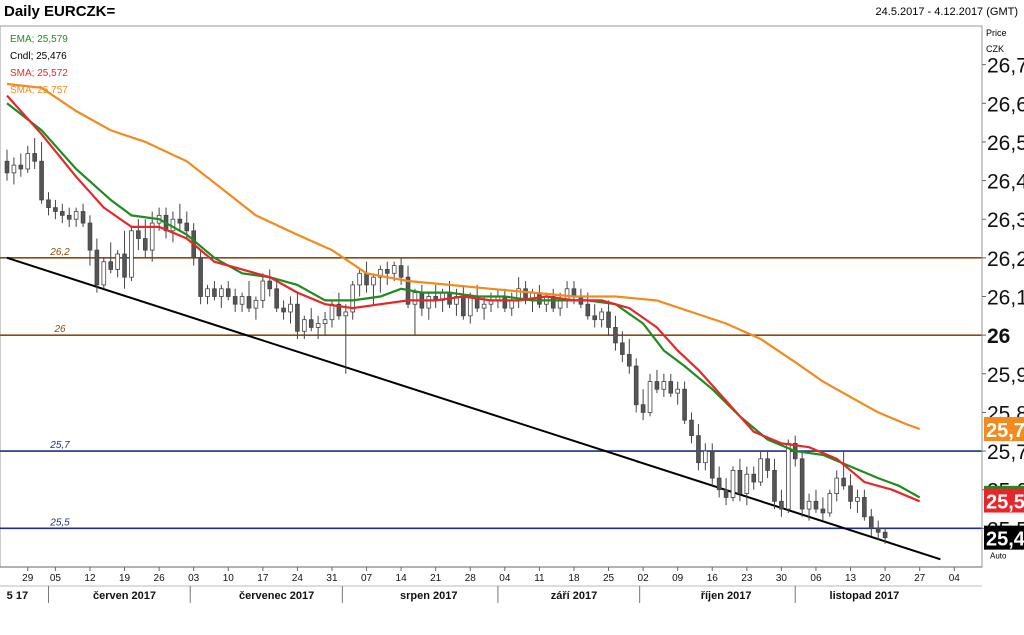  Describe the element at coordinates (38, 56) in the screenshot. I see `legend-item: Cndl; 25,476` at that location.